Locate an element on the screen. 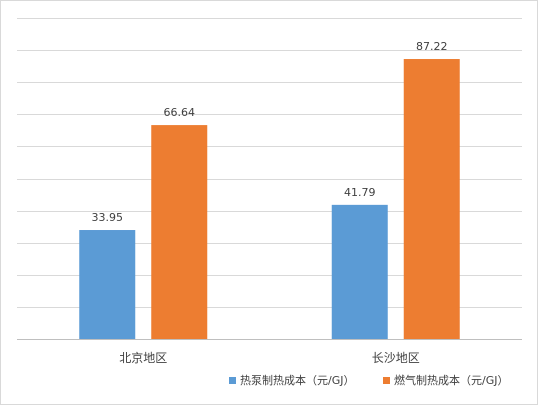 The image size is (538, 405). legend: 热泵制热成本（元/GJ） 燃气制热成本（元/GJ） is located at coordinates (368, 380).